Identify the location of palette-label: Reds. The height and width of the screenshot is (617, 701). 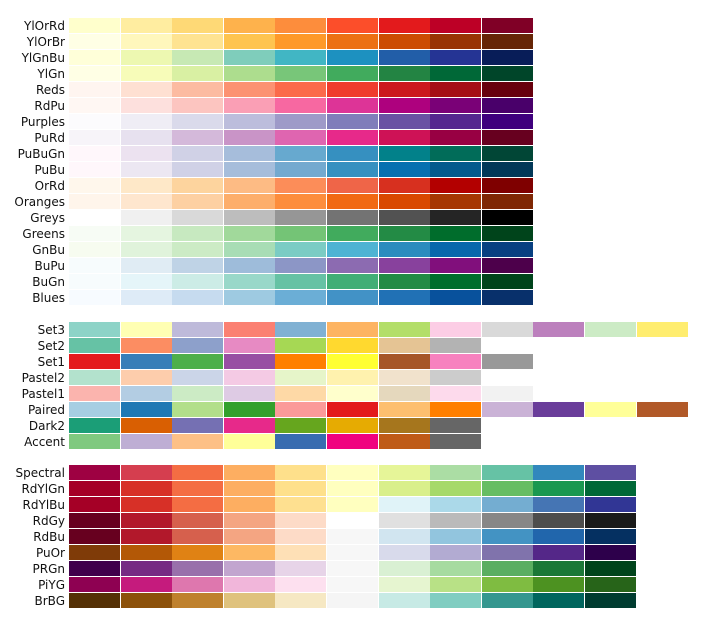
(50, 90).